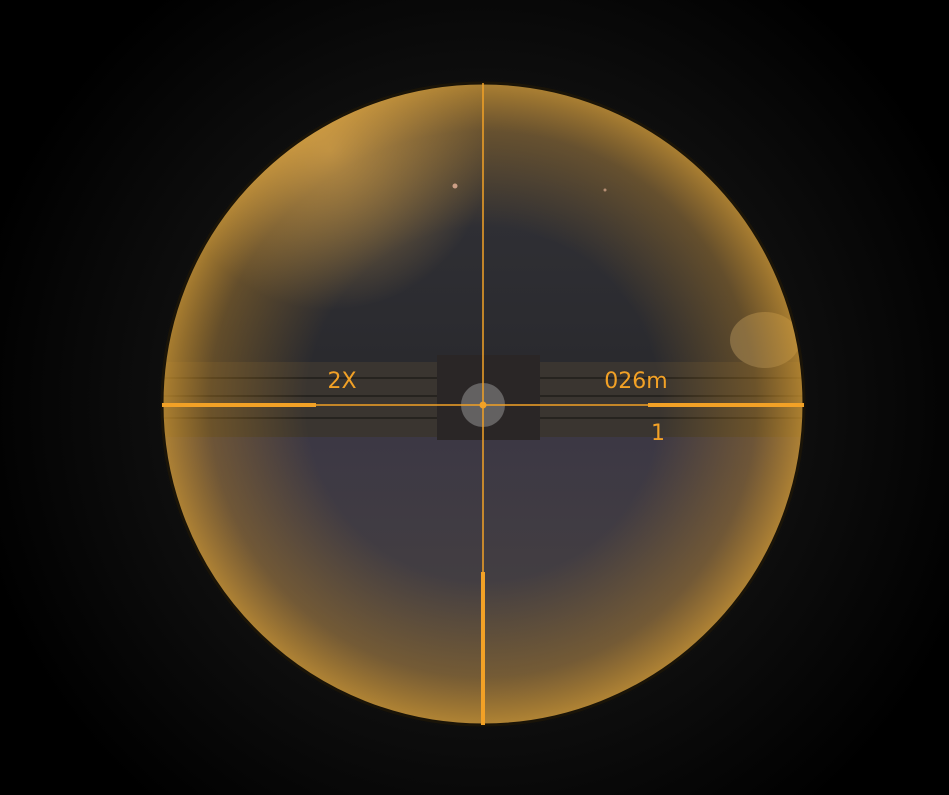 The height and width of the screenshot is (795, 949). What do you see at coordinates (658, 433) in the screenshot?
I see `count-label: 1` at bounding box center [658, 433].